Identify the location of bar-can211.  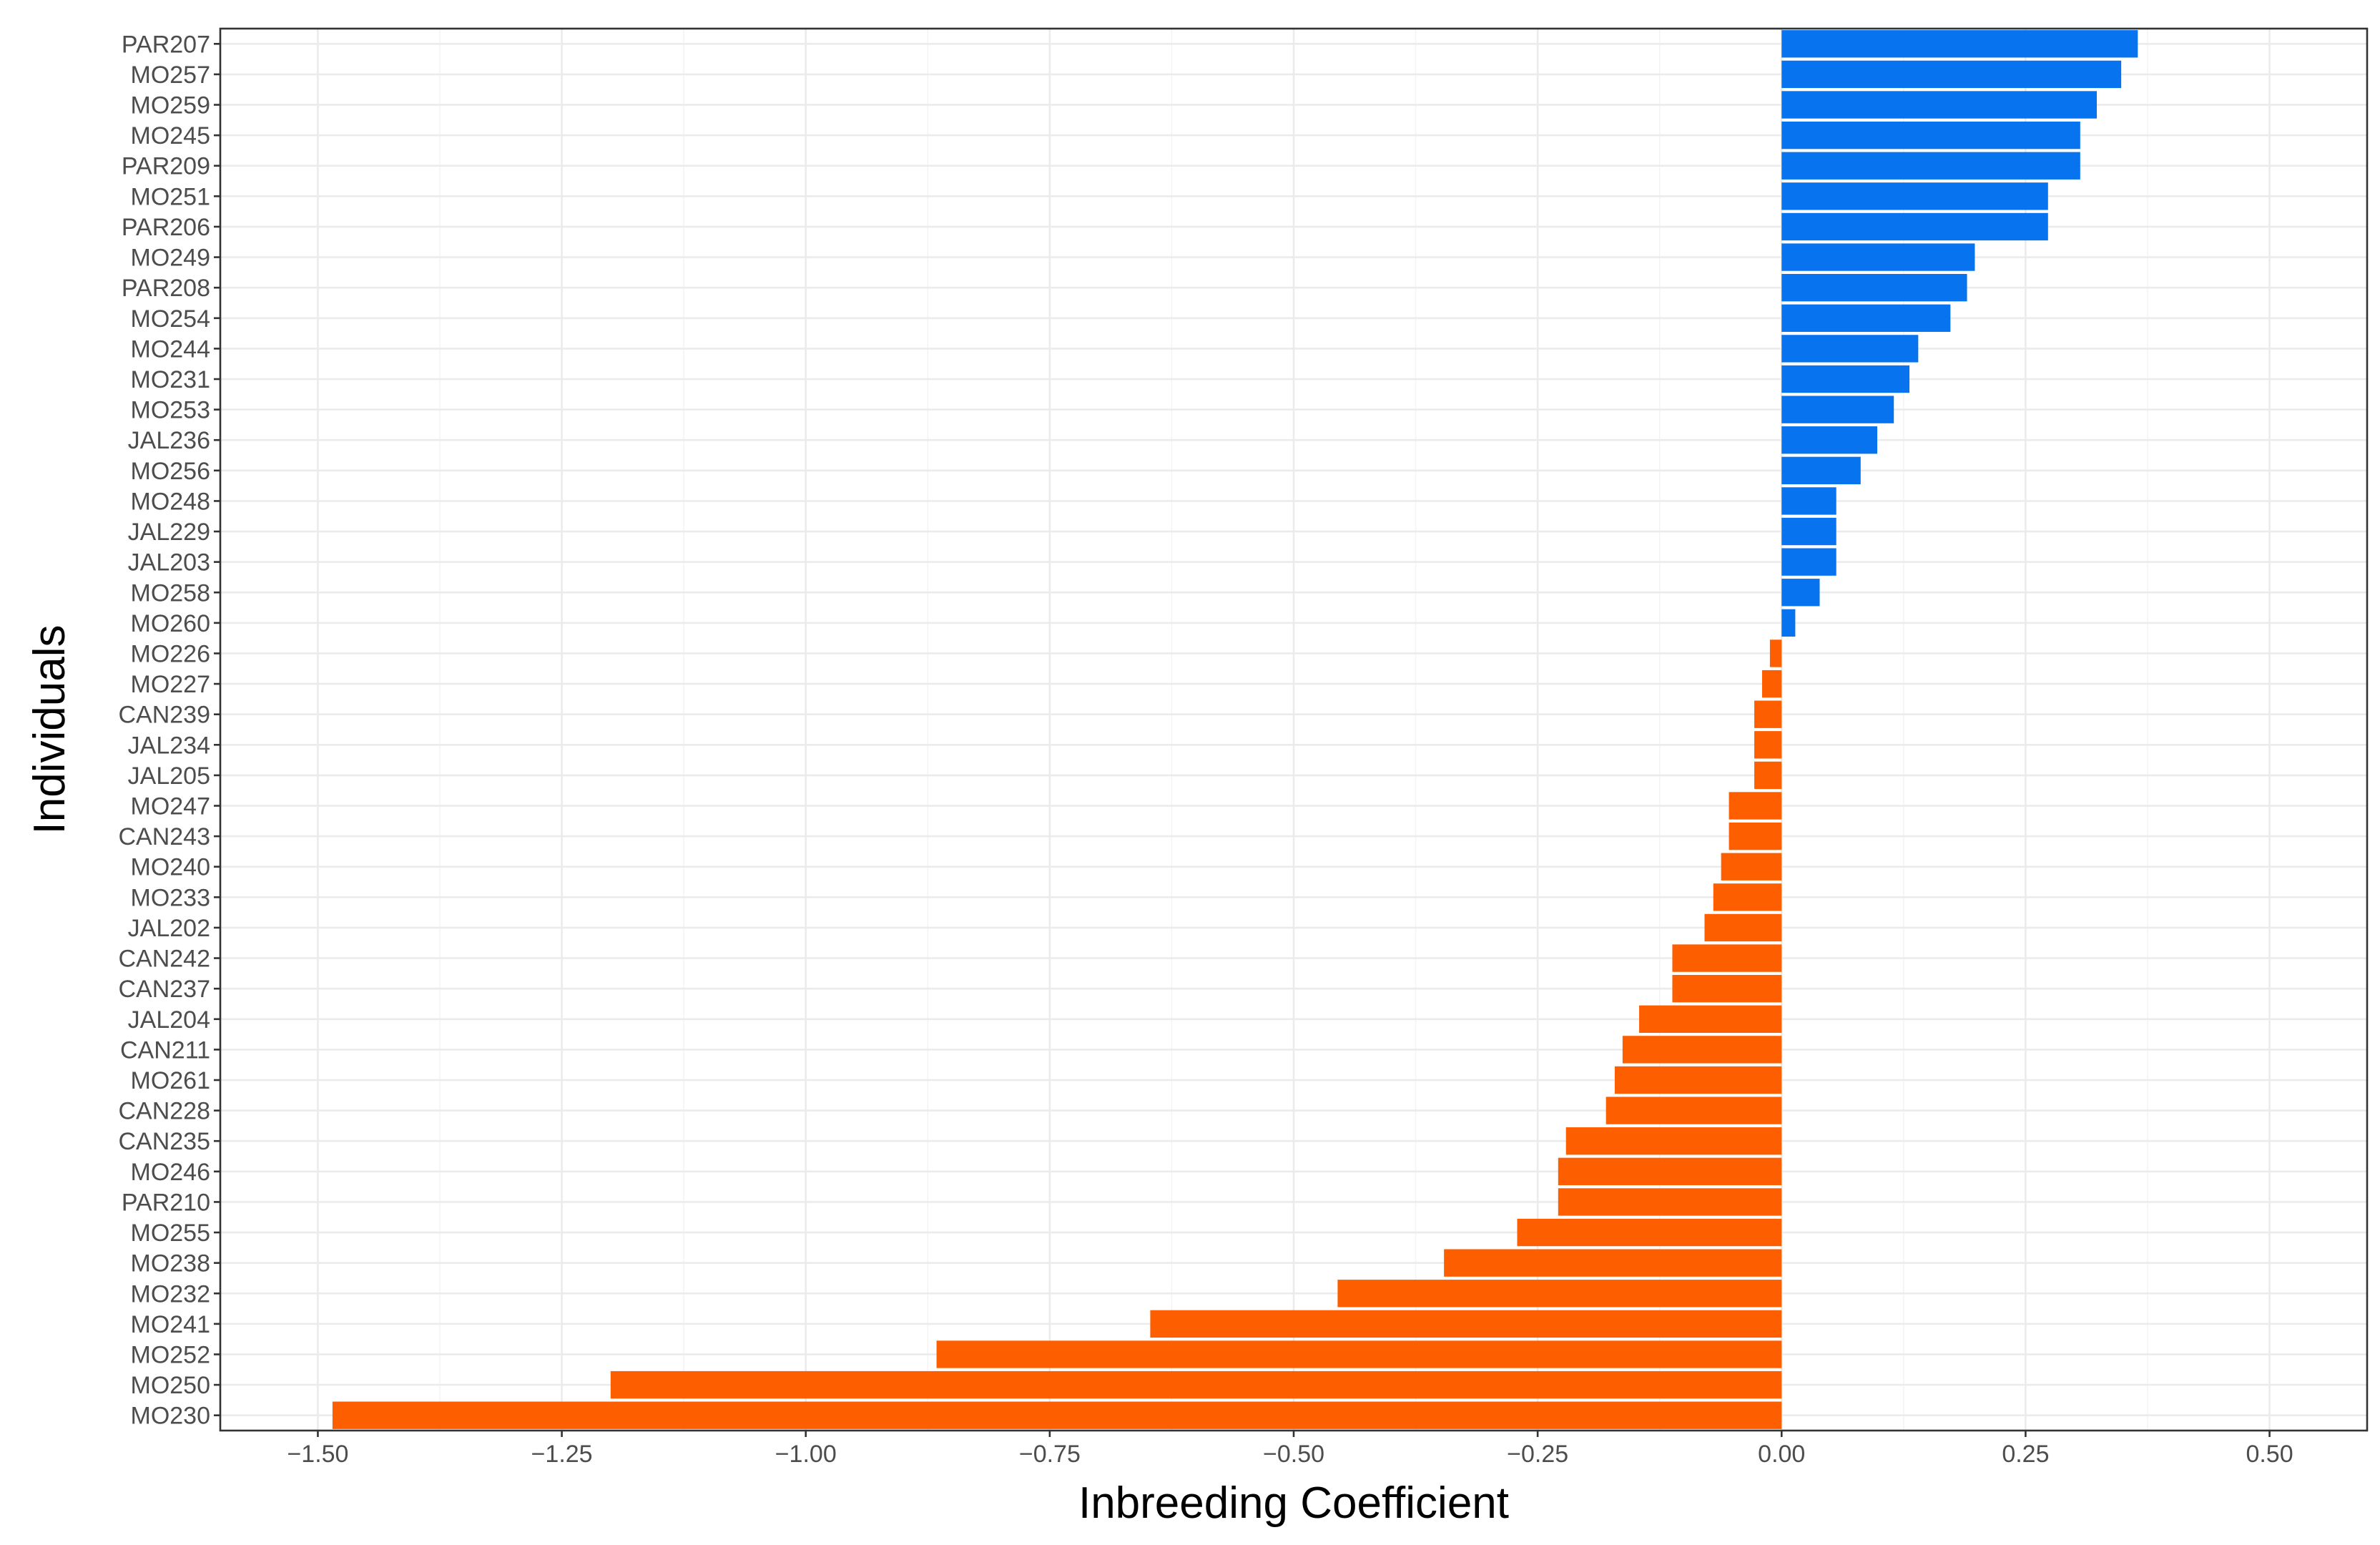
(1702, 1050).